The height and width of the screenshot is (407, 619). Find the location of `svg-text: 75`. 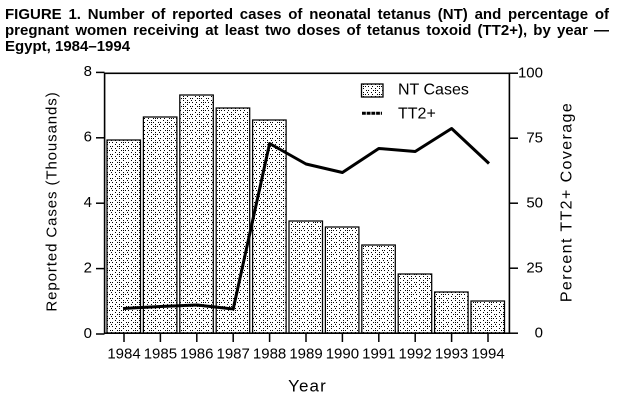

svg-text: 75 is located at coordinates (534, 138).